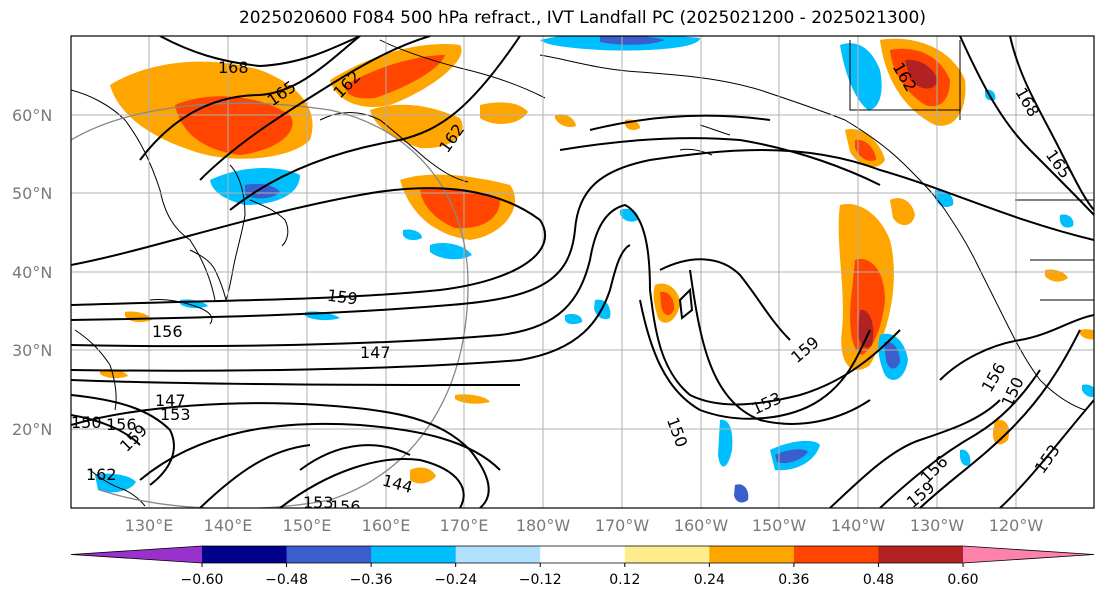  What do you see at coordinates (32, 115) in the screenshot?
I see `lat-label: 60°N` at bounding box center [32, 115].